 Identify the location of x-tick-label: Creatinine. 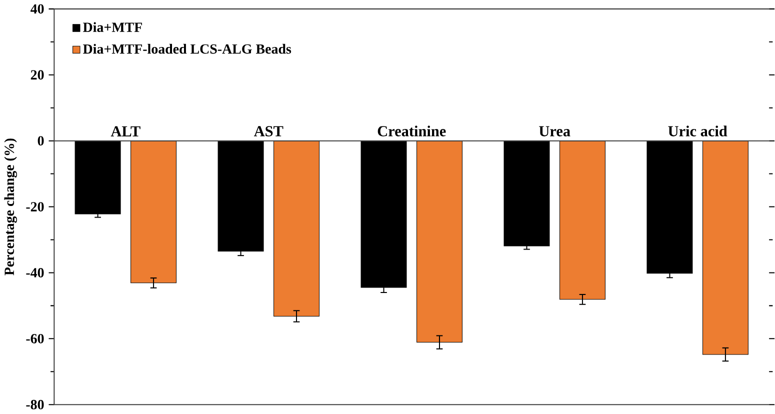
(412, 131).